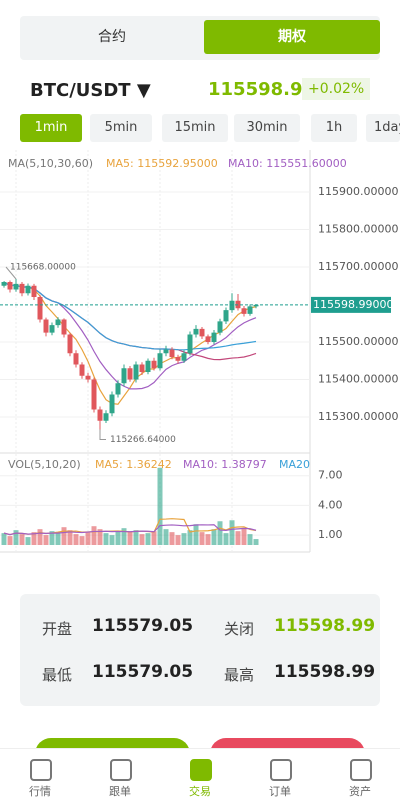 The height and width of the screenshot is (801, 400). Describe the element at coordinates (262, 89) in the screenshot. I see `price: 115598.99` at that location.